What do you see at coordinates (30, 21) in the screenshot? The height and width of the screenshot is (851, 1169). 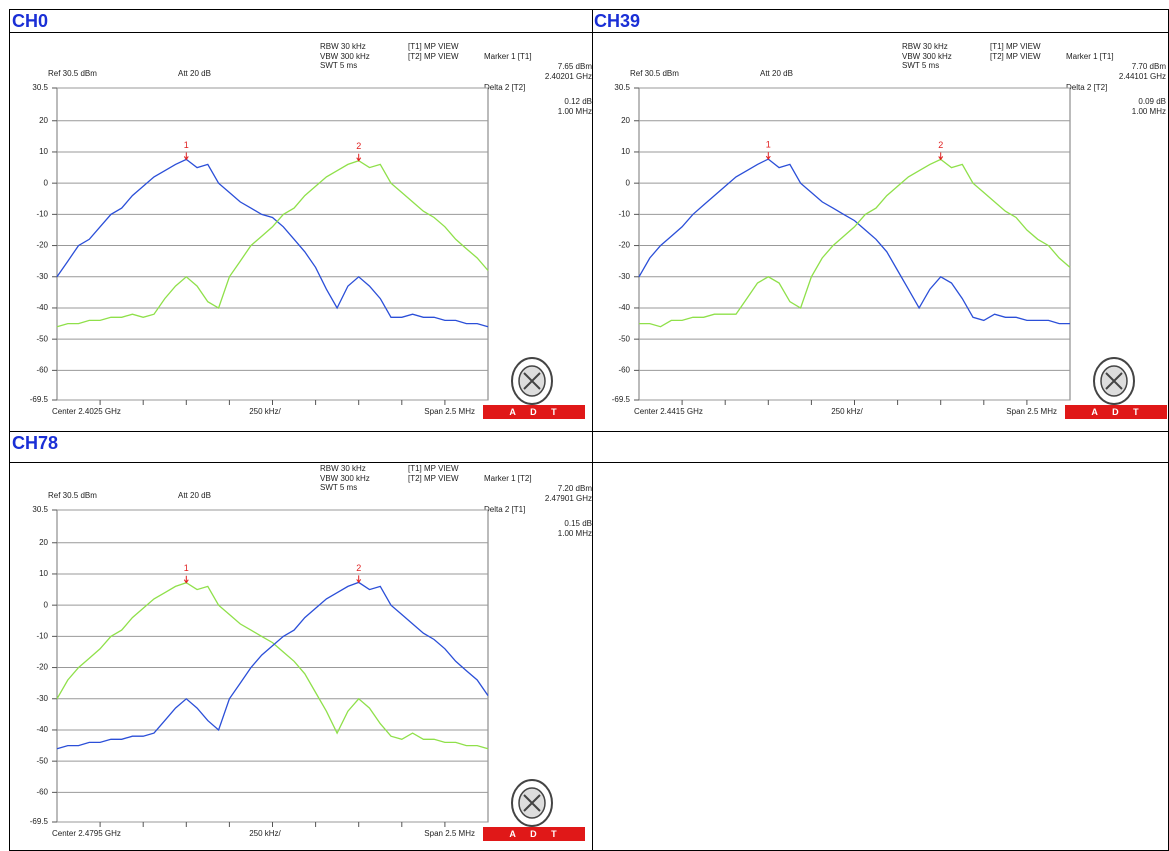 I see `panel-title: CH0` at bounding box center [30, 21].